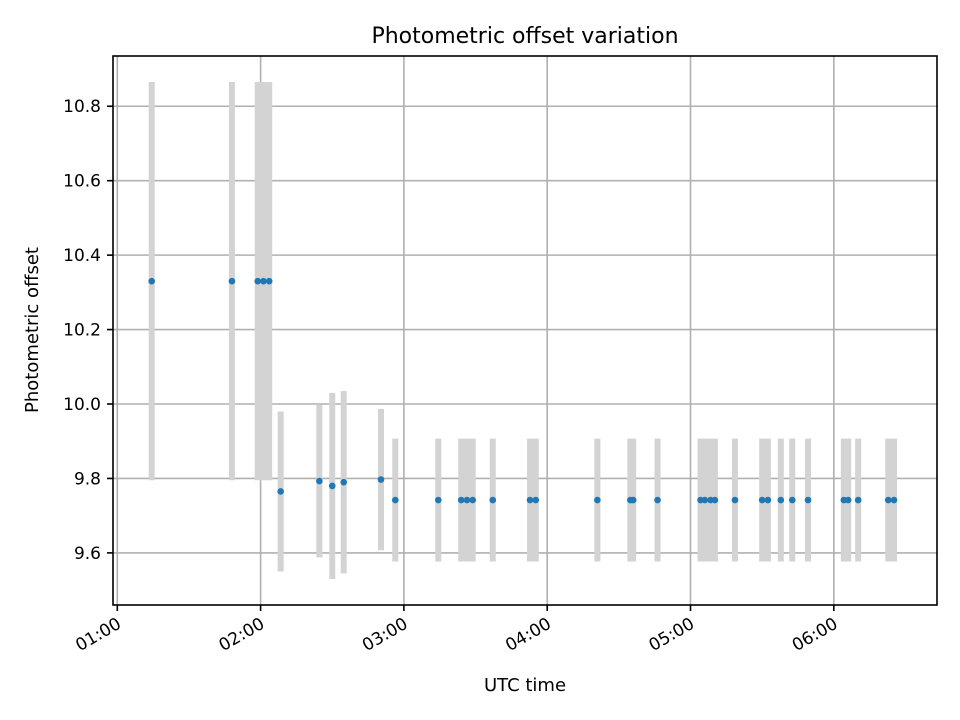 The width and height of the screenshot is (960, 720). I want to click on x-tick-label: 04:00, so click(528, 635).